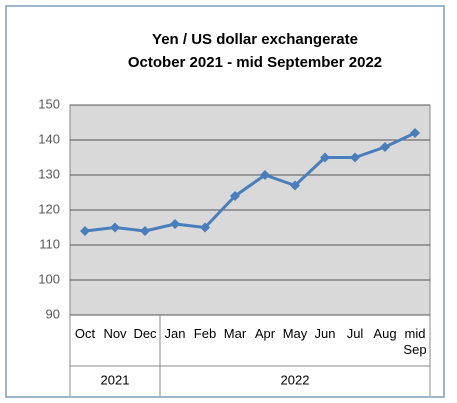  What do you see at coordinates (145, 333) in the screenshot?
I see `x-tick-label: Dec` at bounding box center [145, 333].